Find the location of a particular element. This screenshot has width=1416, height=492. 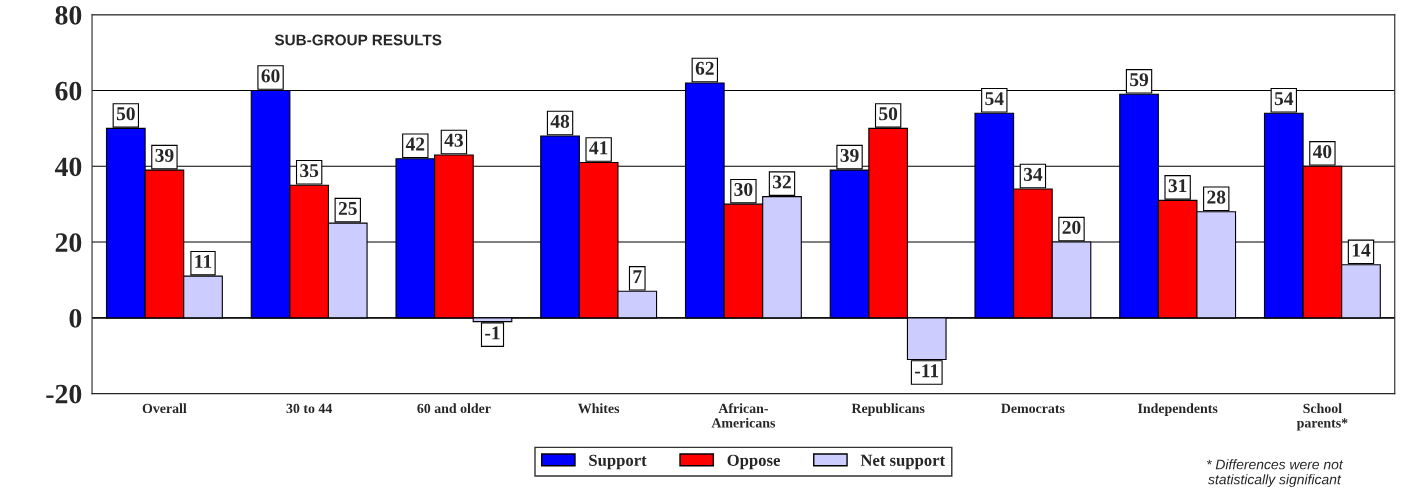

data-label: 11 is located at coordinates (203, 261).